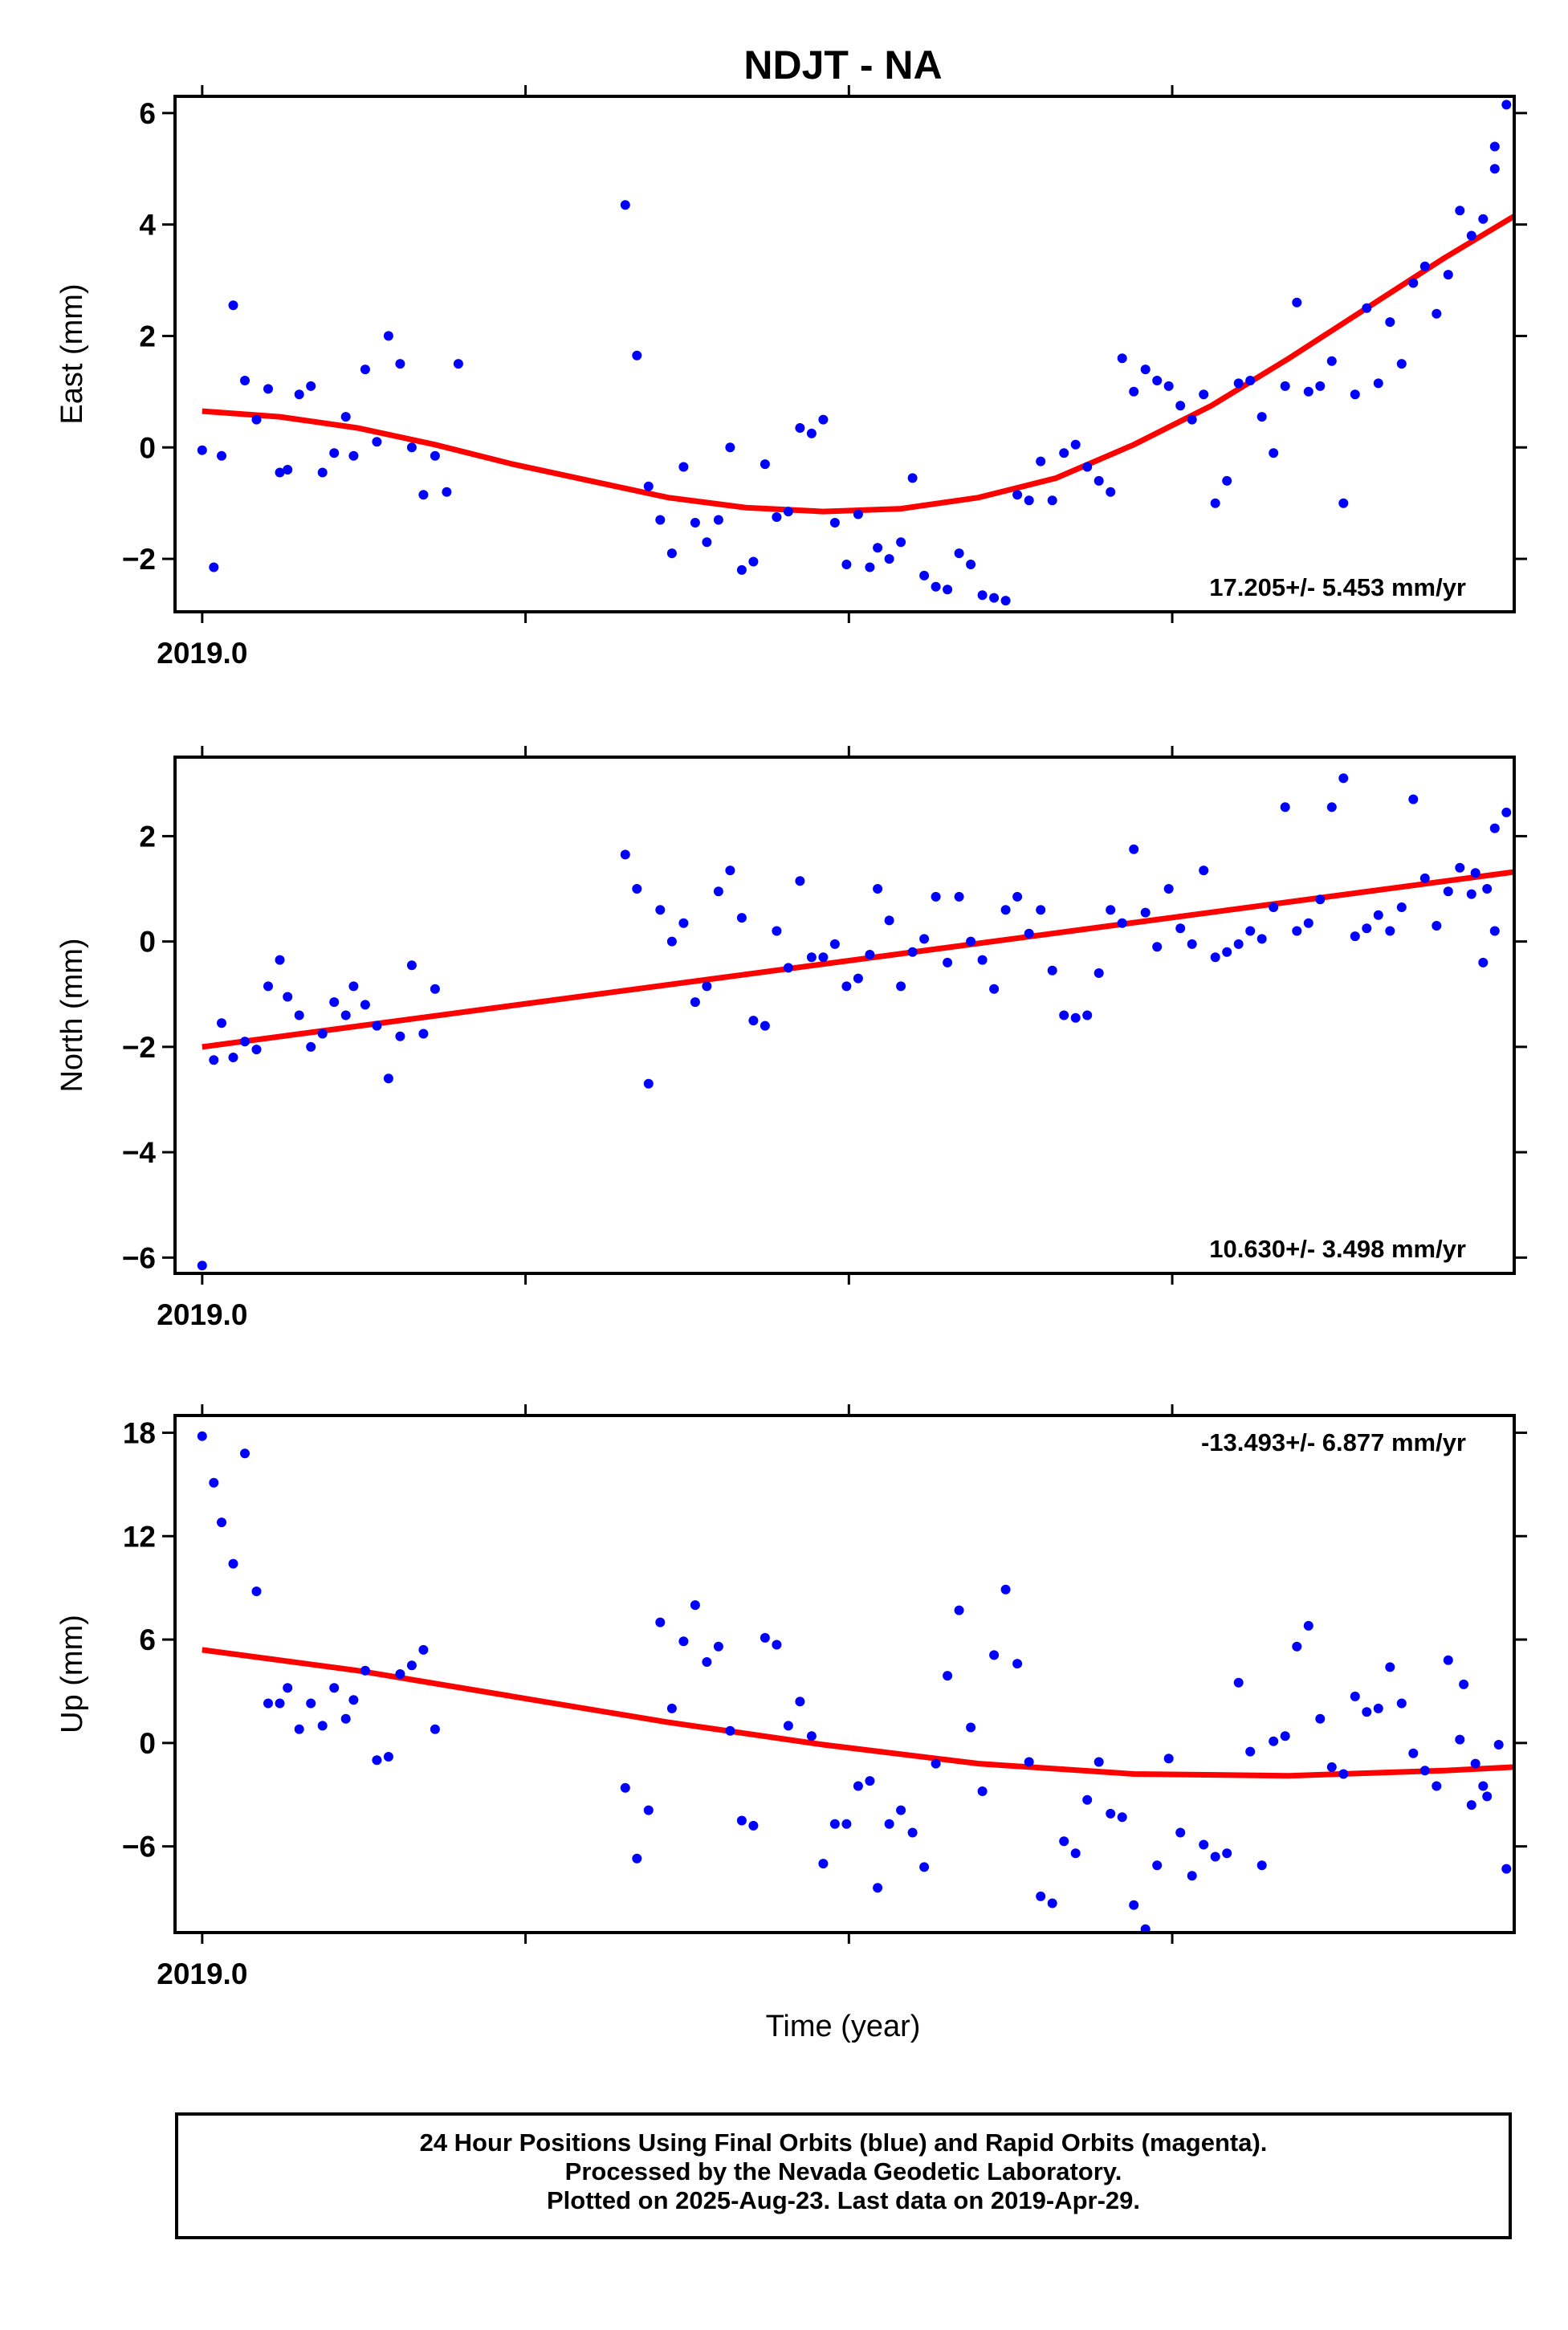  Describe the element at coordinates (1337, 1249) in the screenshot. I see `rate-annotation: 10.630+/- 3.498 mm/yr` at that location.